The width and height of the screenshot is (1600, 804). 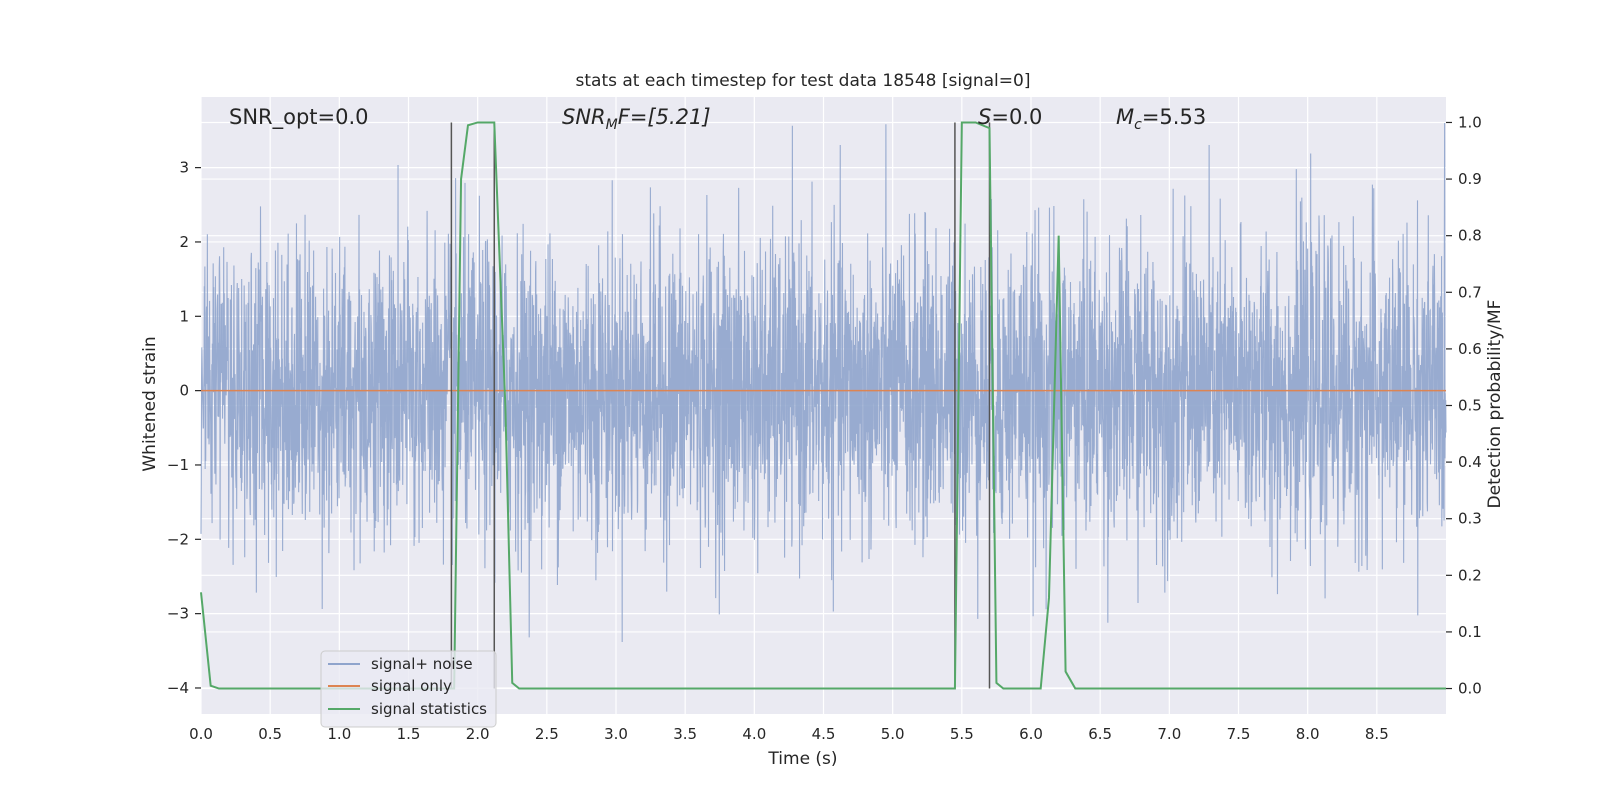 I want to click on annotation-mc-symbol: M, so click(x=1125, y=117).